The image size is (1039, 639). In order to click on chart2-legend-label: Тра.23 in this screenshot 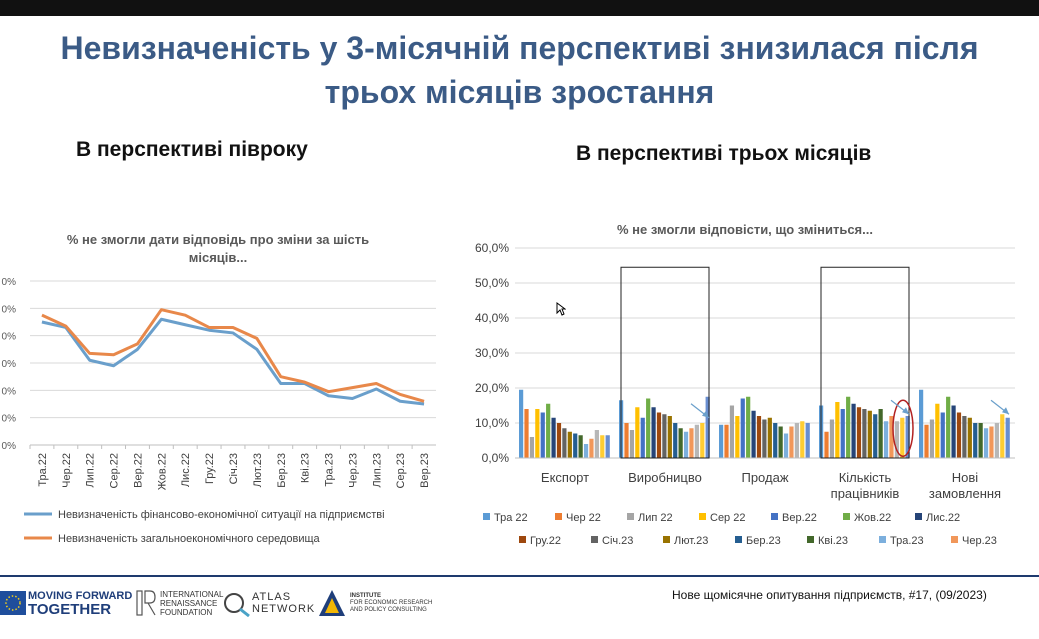, I will do `click(907, 541)`.